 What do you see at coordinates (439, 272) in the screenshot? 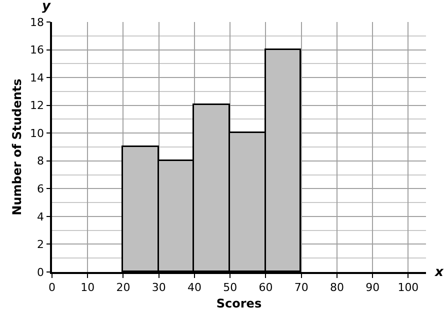
I see `text: x` at bounding box center [439, 272].